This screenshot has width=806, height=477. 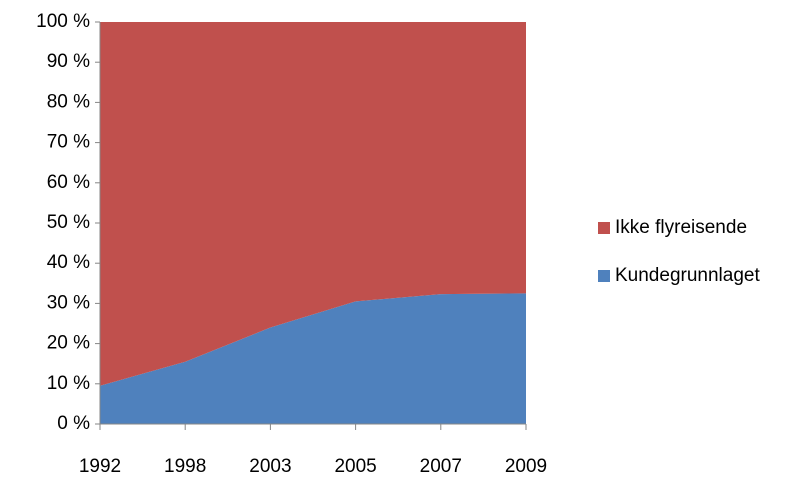 What do you see at coordinates (68, 343) in the screenshot?
I see `y-tick-label: 20 %` at bounding box center [68, 343].